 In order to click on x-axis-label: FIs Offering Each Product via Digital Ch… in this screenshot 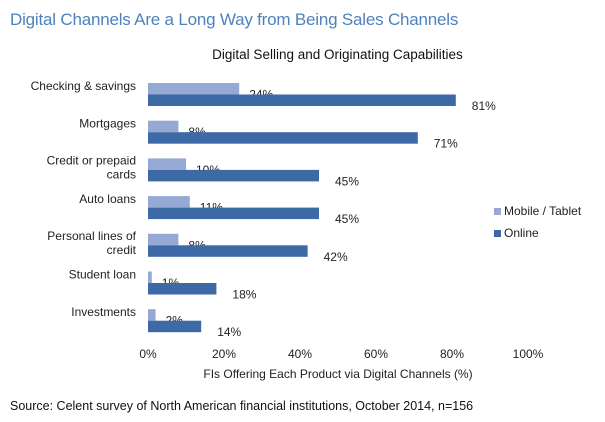, I will do `click(337, 374)`.